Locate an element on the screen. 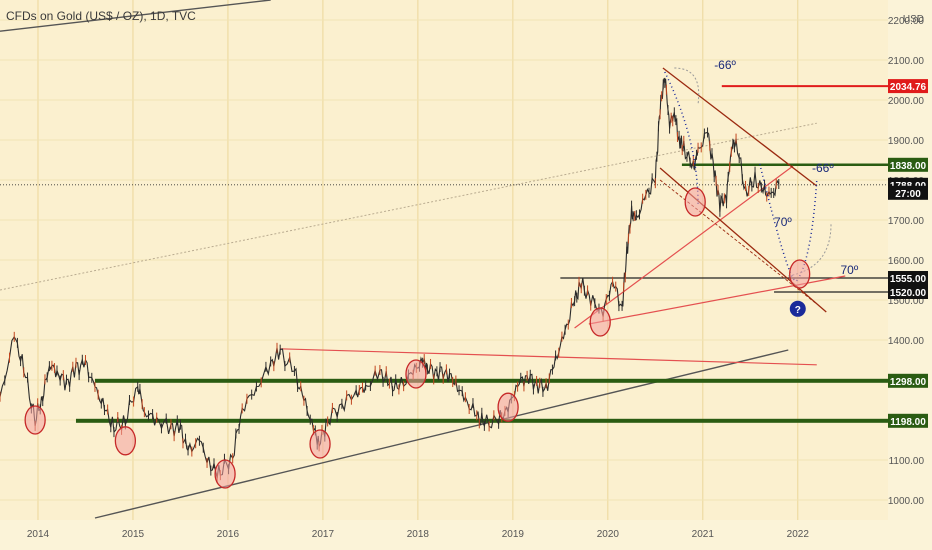 This screenshot has width=932, height=550. price-tag-label: 2034.76 is located at coordinates (908, 87).